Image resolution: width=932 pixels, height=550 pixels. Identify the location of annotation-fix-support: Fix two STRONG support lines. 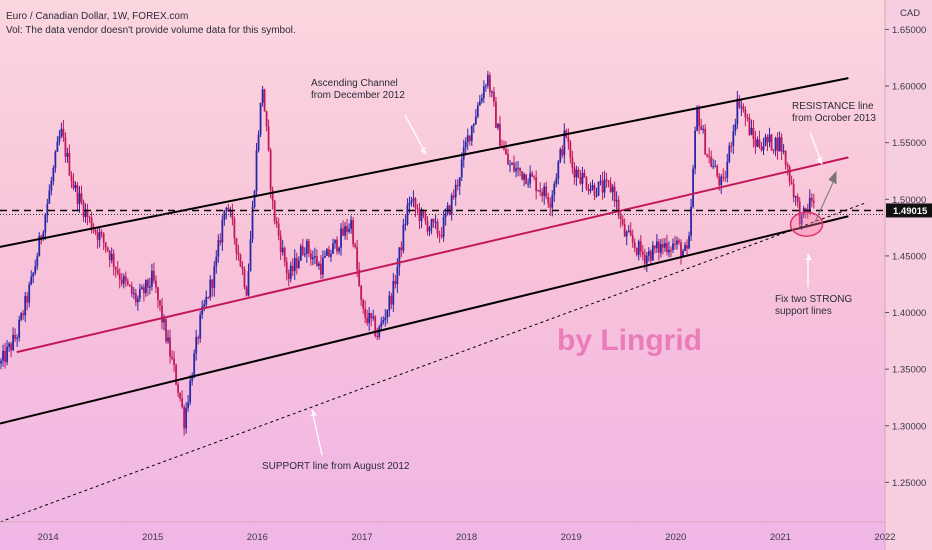
(813, 305).